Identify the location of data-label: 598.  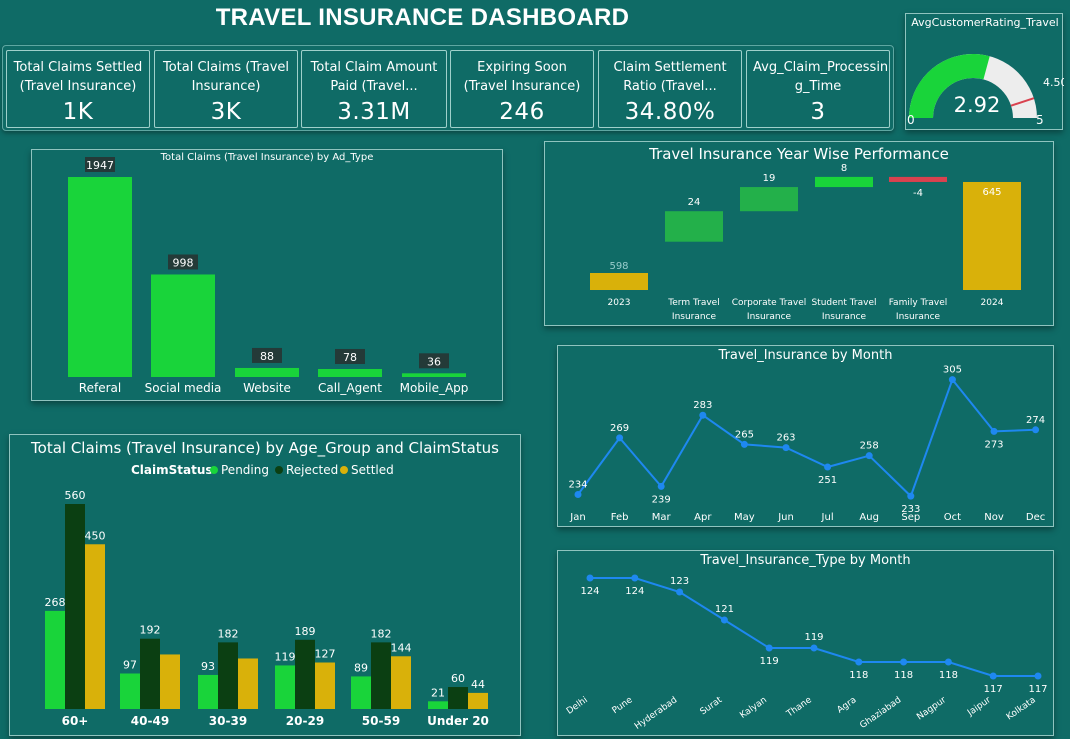
(618, 266).